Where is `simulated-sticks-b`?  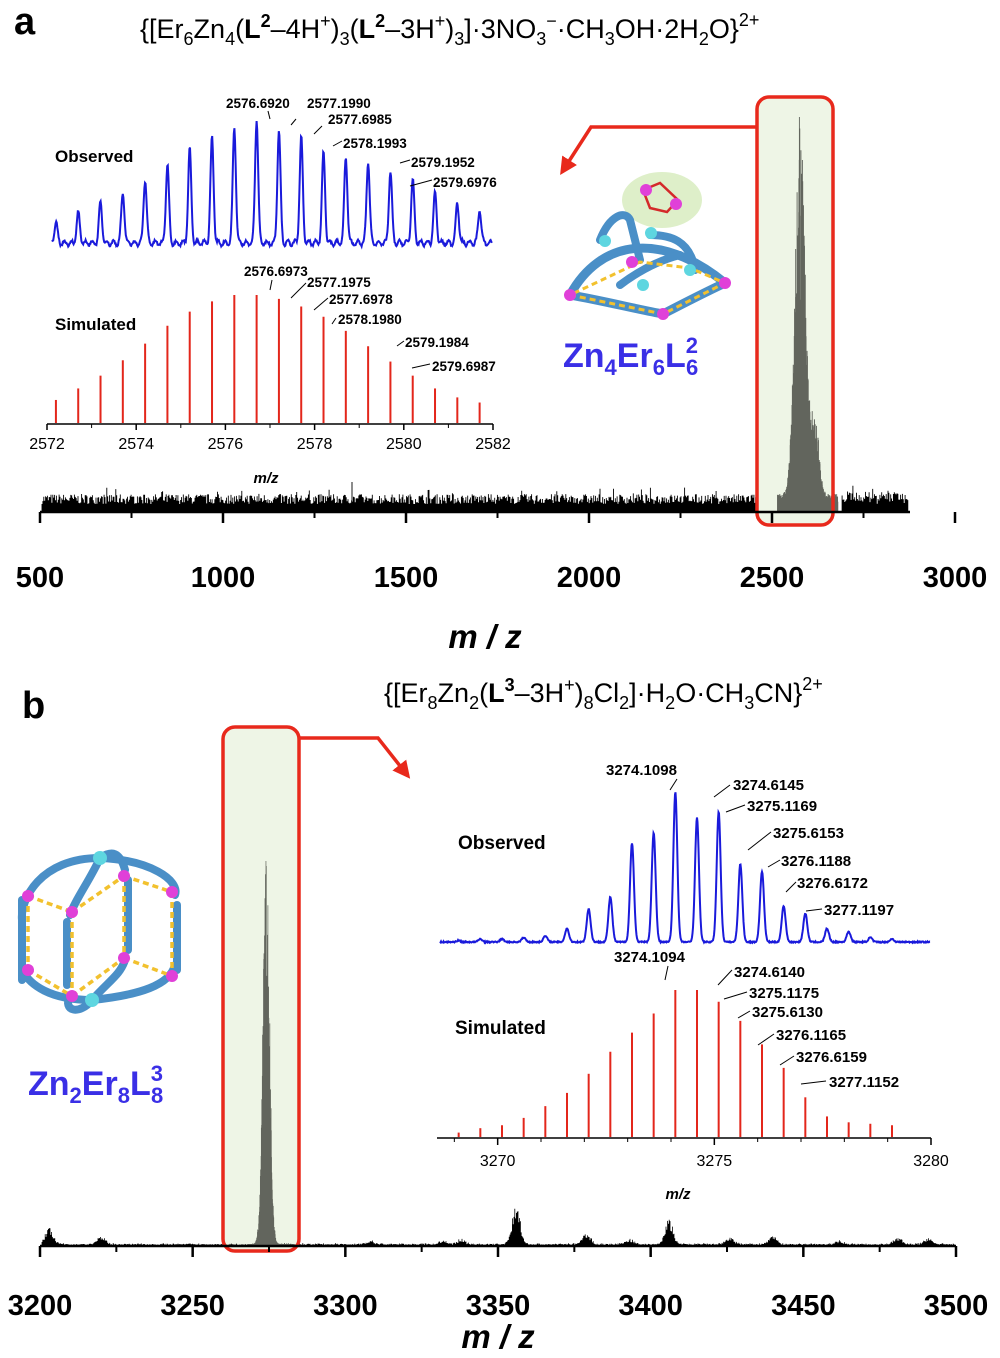
simulated-sticks-b is located at coordinates (675, 1063).